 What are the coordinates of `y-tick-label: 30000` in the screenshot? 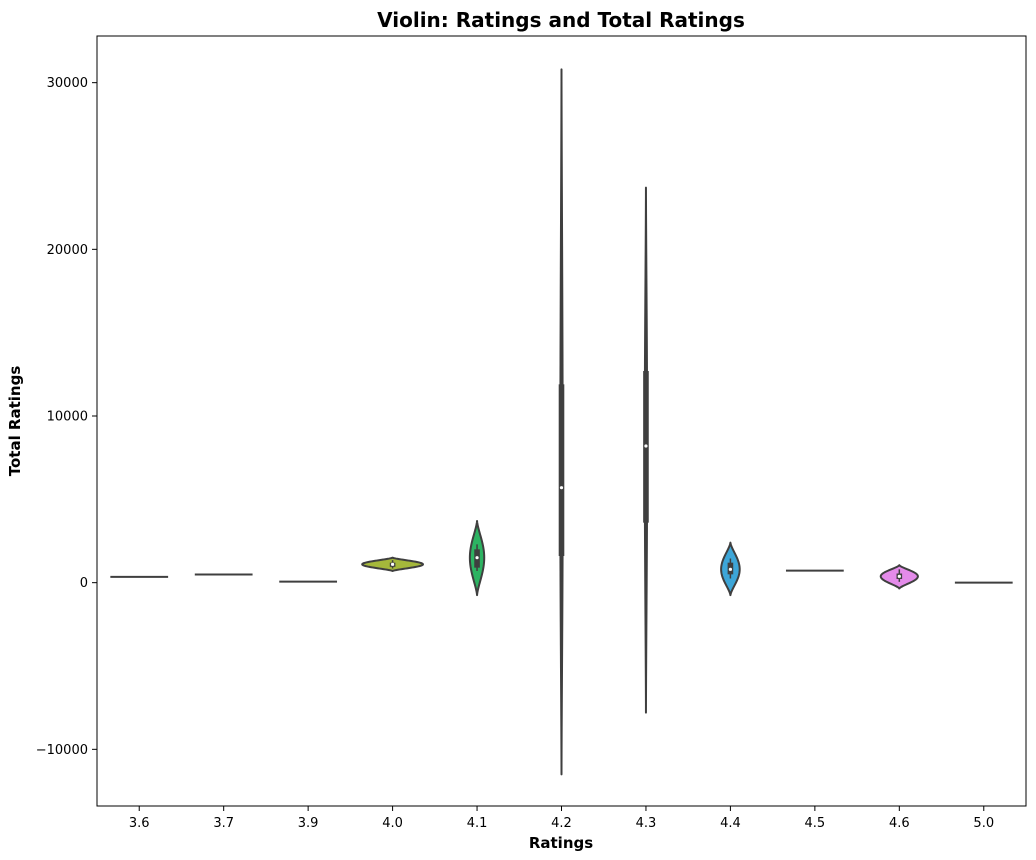 It's located at (67, 83).